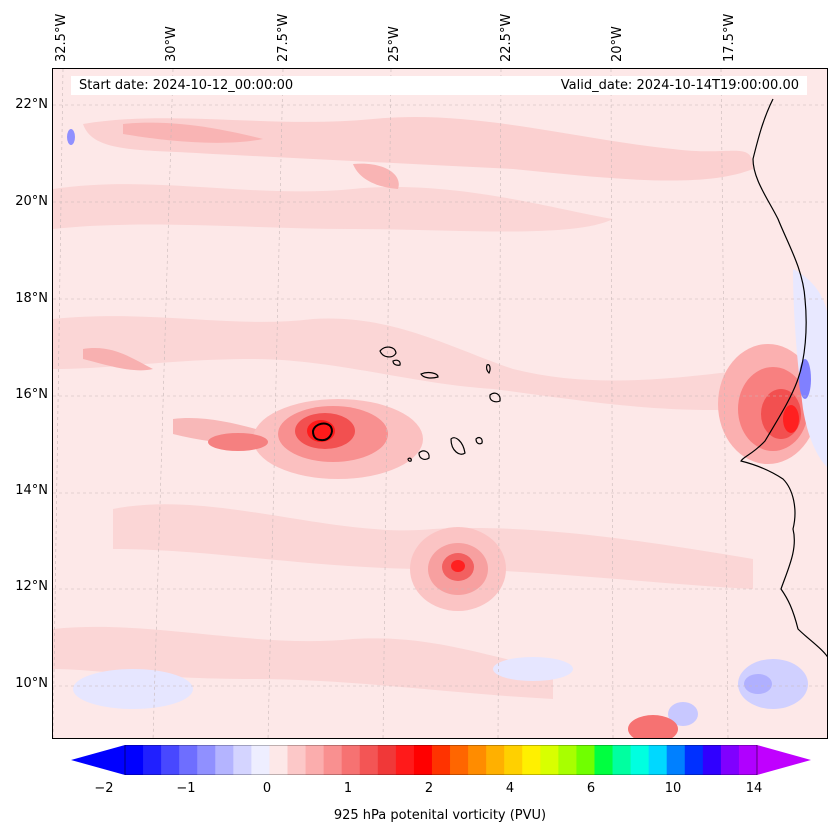 The image size is (837, 836). I want to click on lat-label-22n: 22°N, so click(31, 104).